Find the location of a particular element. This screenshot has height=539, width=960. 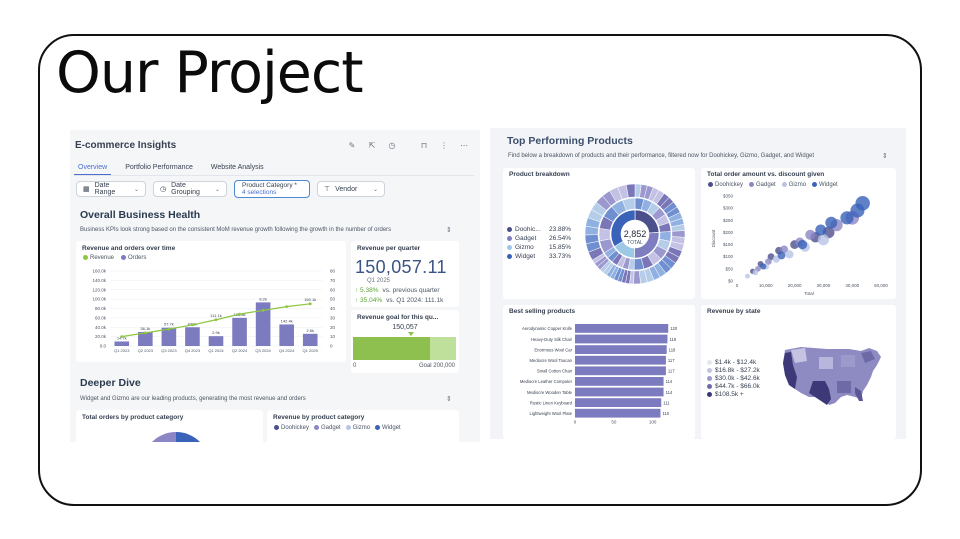

legend-doohickey: Doohickey is located at coordinates (725, 185).